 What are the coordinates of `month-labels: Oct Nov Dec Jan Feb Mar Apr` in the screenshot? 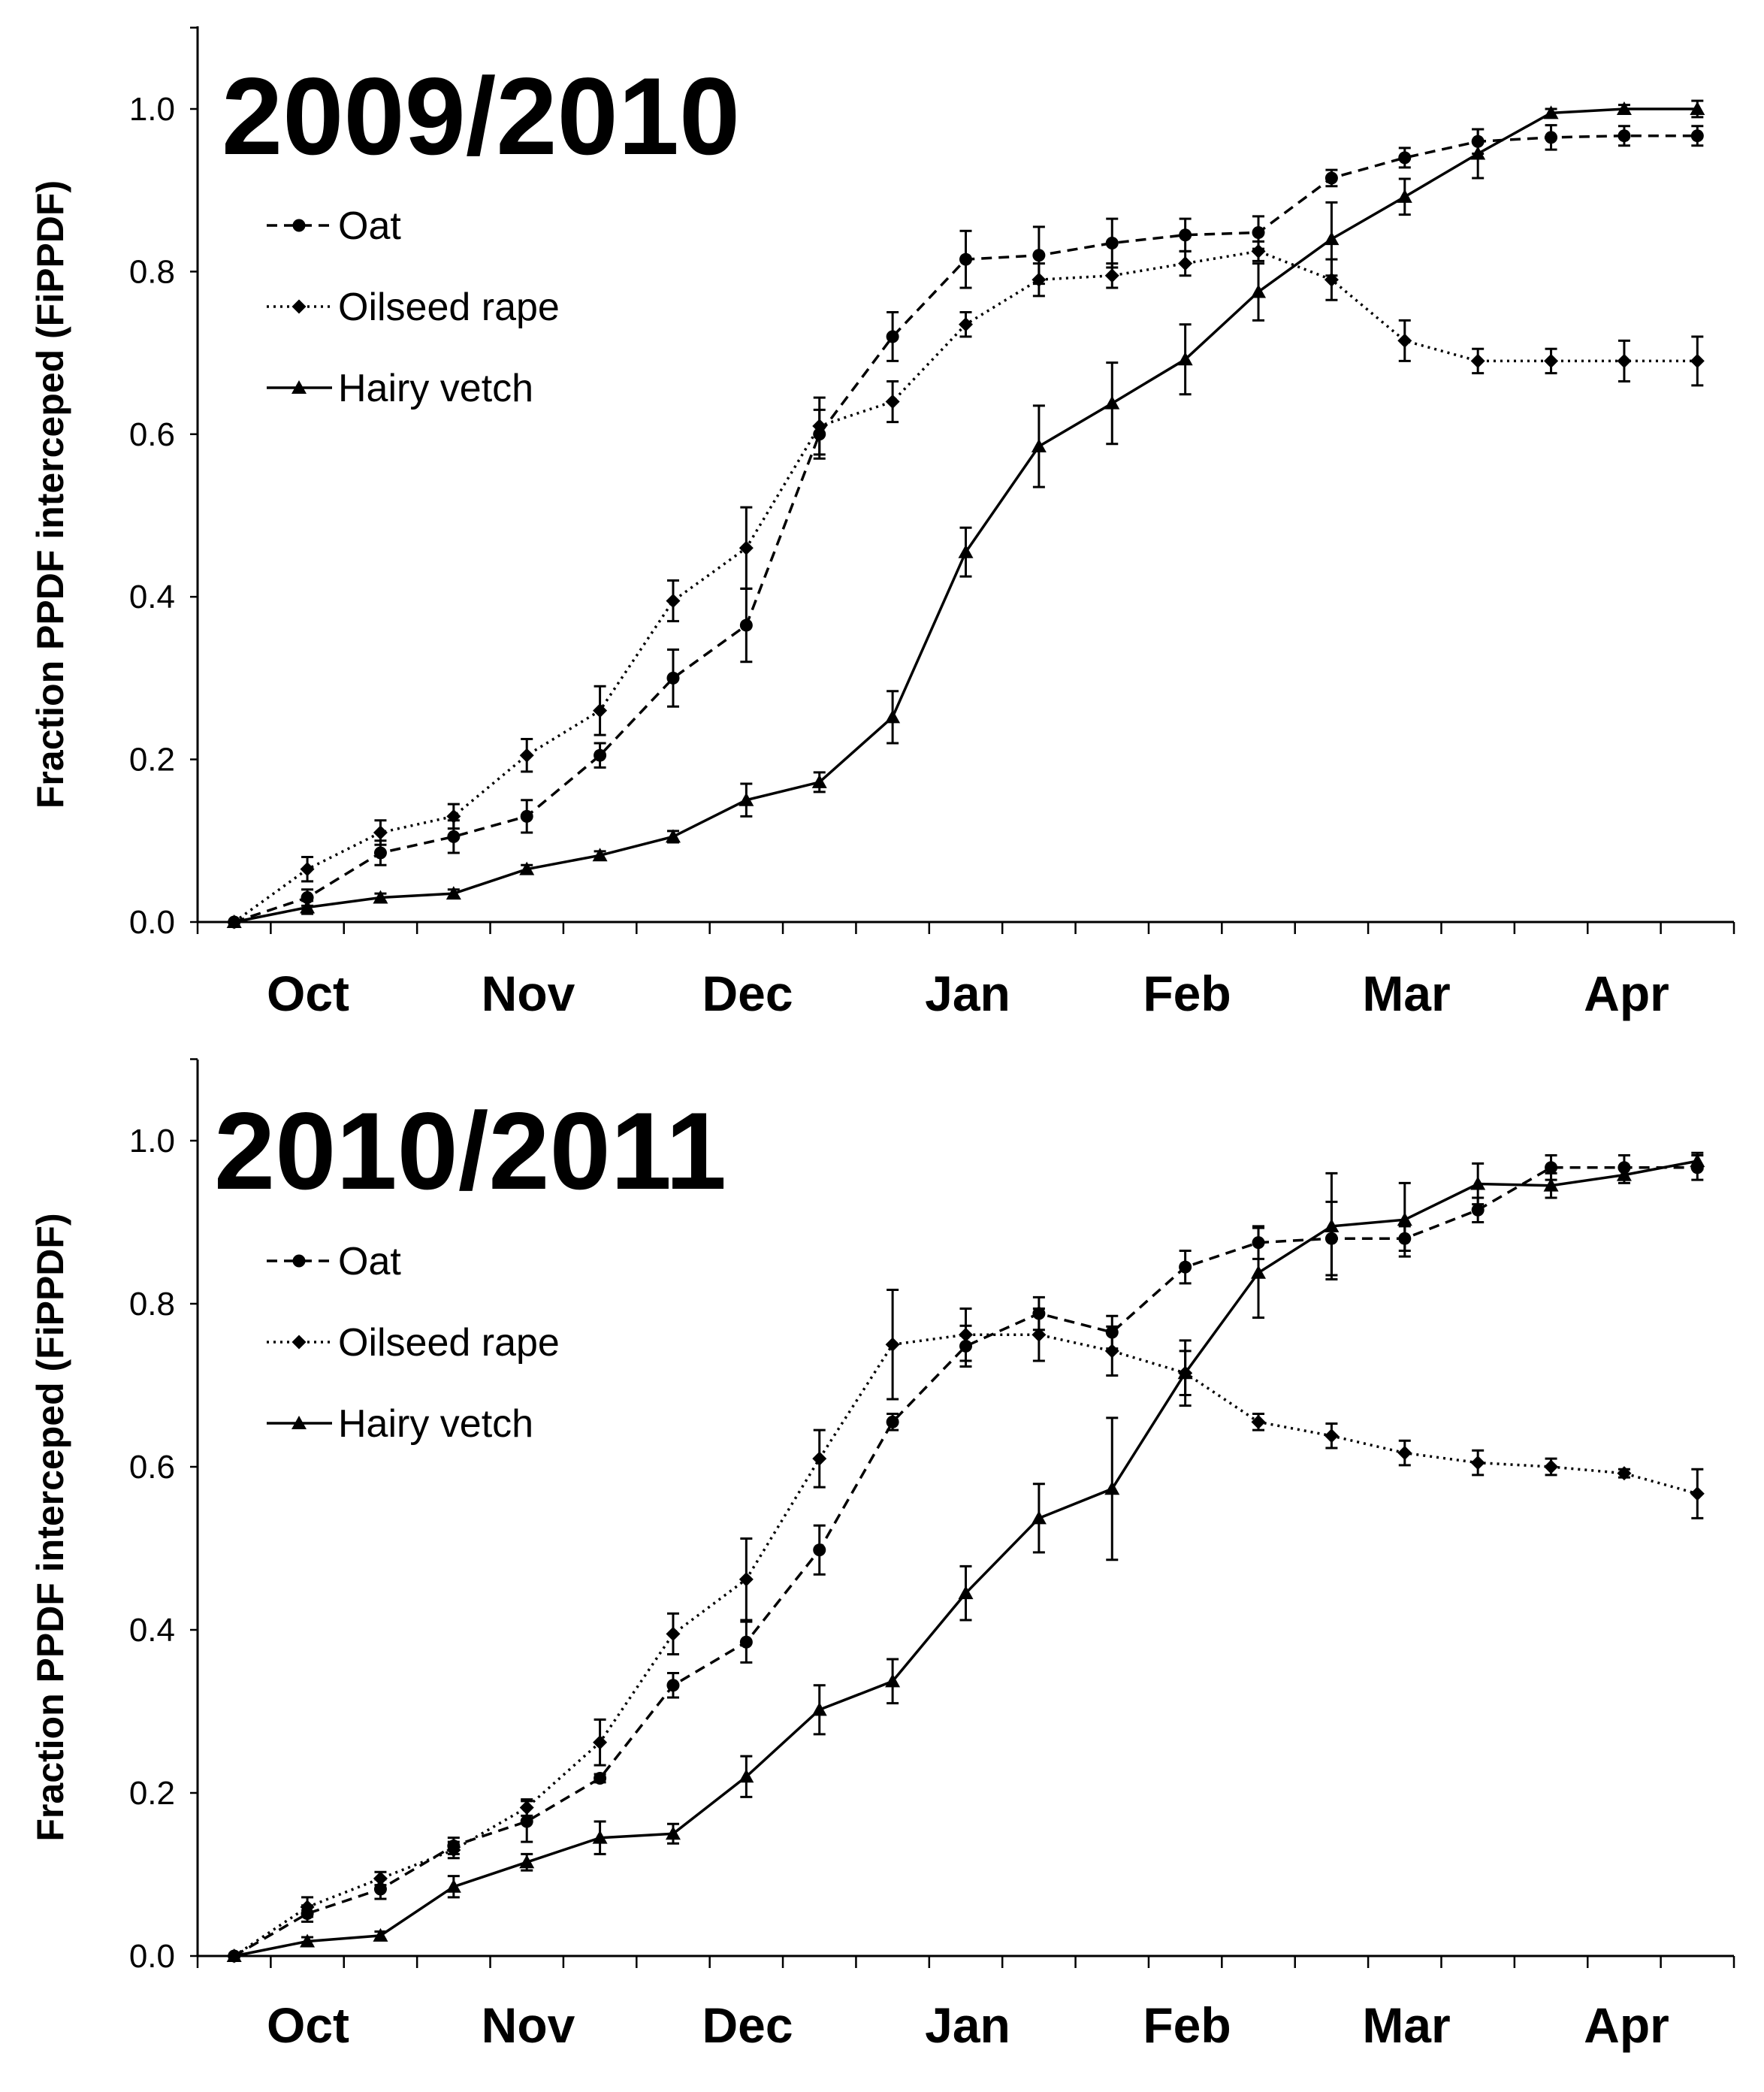 It's located at (968, 993).